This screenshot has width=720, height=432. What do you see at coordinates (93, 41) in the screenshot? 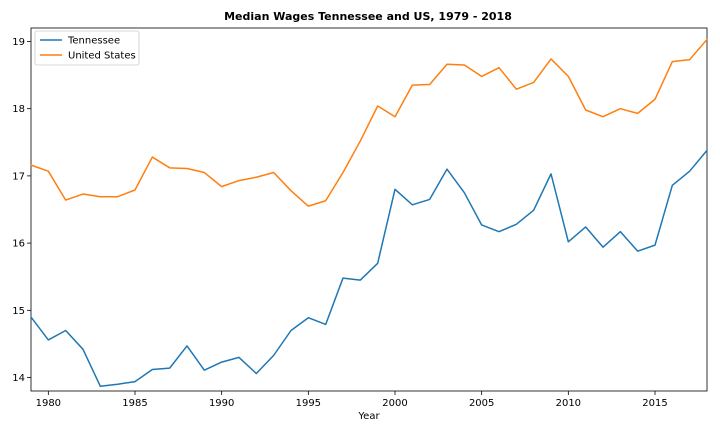
I see `legend-label: Tennessee` at bounding box center [93, 41].